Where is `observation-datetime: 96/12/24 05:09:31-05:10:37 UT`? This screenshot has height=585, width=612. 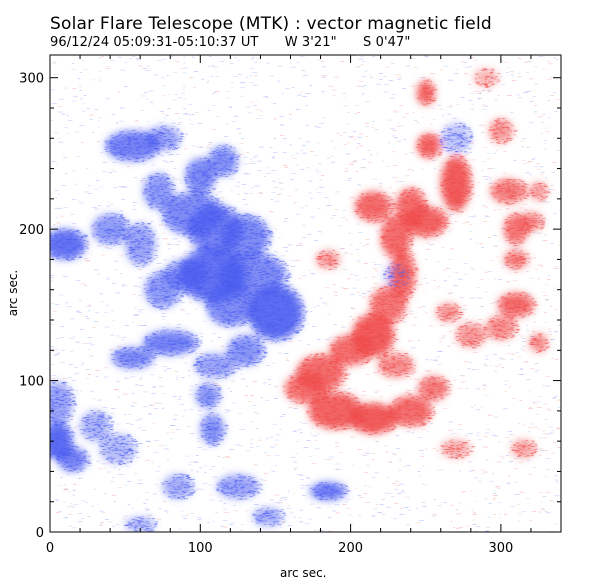
observation-datetime: 96/12/24 05:09:31-05:10:37 UT is located at coordinates (154, 42).